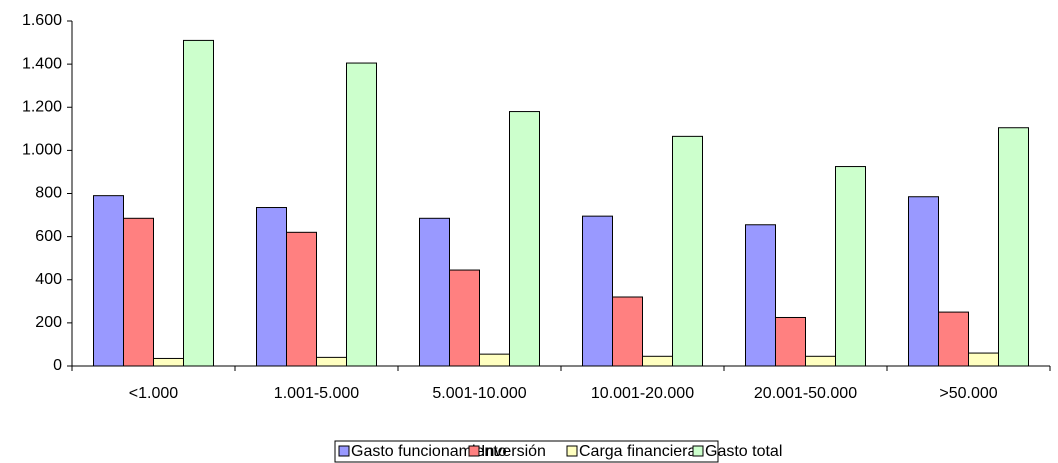  I want to click on y-tick-label: 1.600, so click(42, 20).